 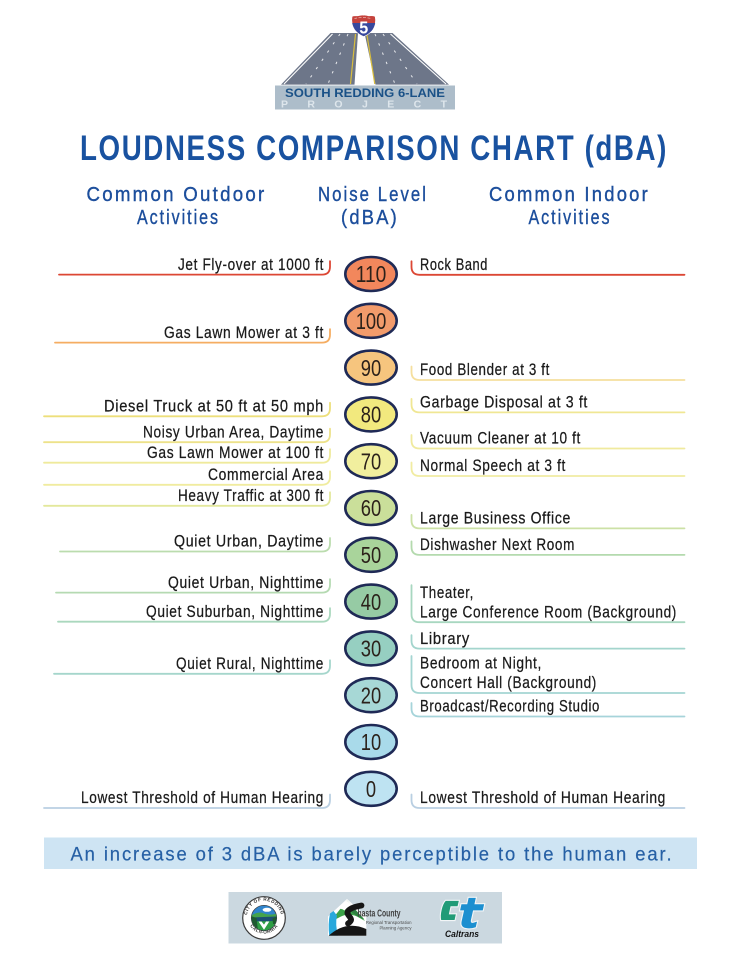 I want to click on svg-text: Broadcast/Recording Studio, so click(x=510, y=706).